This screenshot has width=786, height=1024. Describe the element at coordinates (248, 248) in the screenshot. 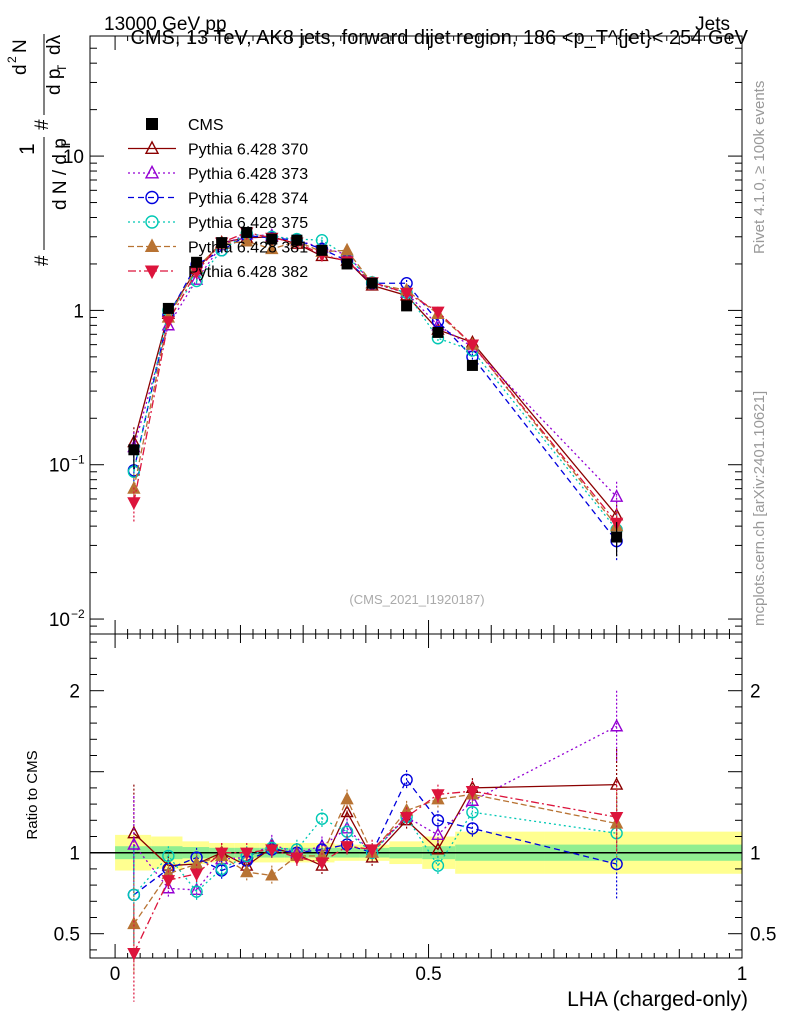

I see `legend-label: Pythia 6.428 381` at that location.